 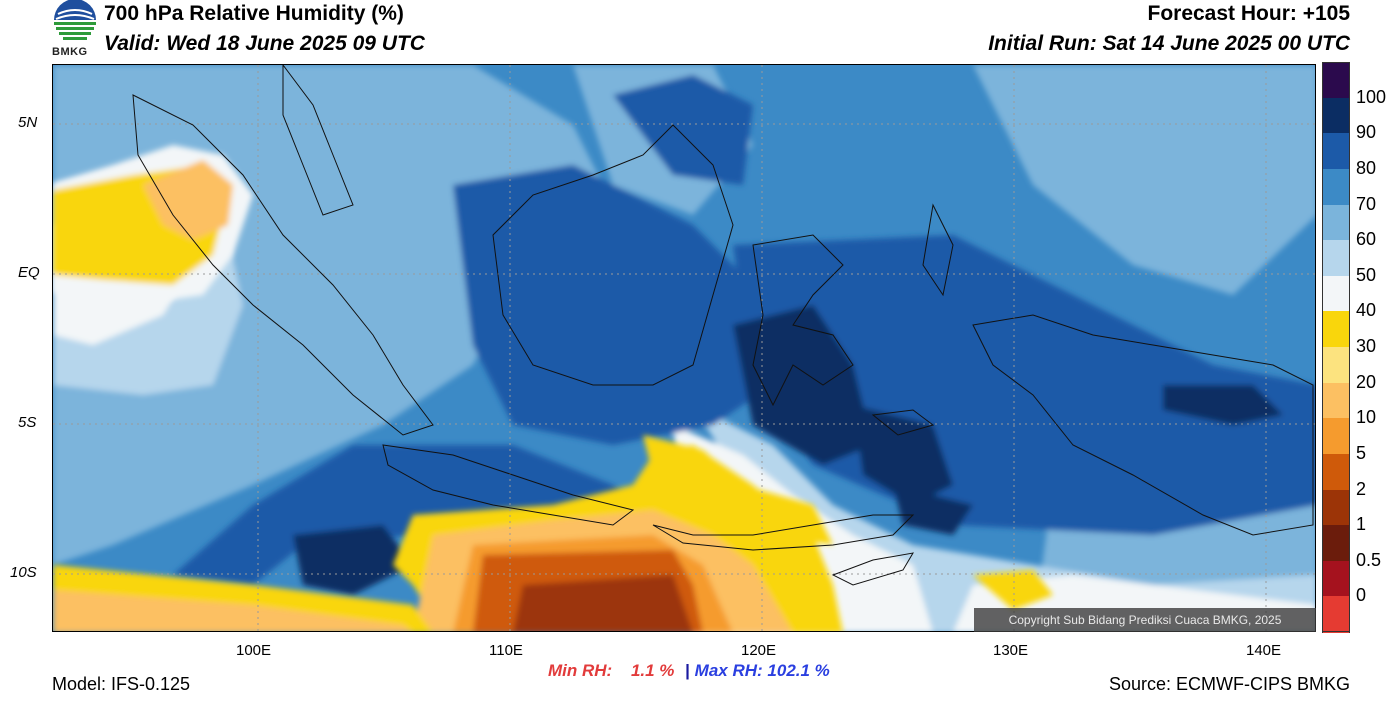 What do you see at coordinates (1366, 417) in the screenshot?
I see `colorbar-label: 10` at bounding box center [1366, 417].